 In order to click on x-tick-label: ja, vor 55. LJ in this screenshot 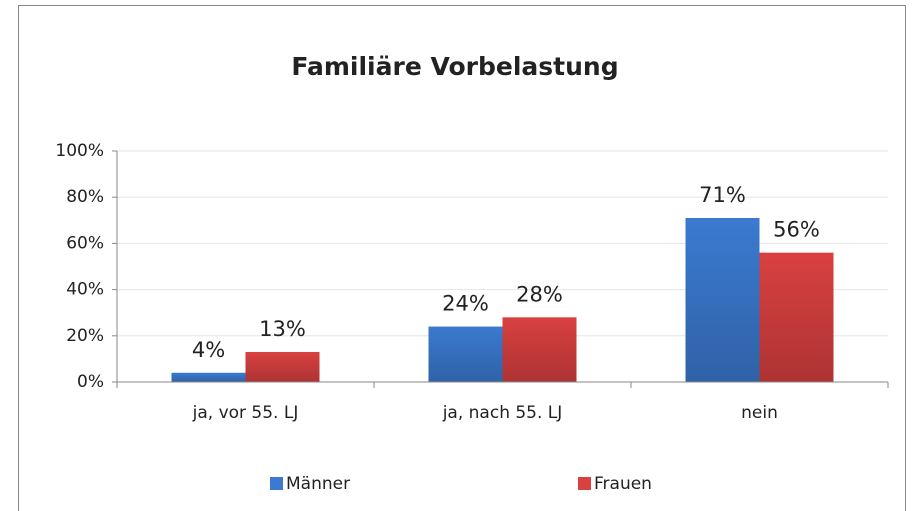, I will do `click(245, 413)`.